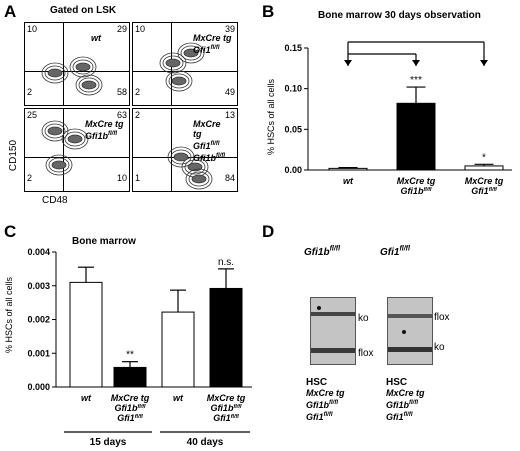 The image size is (520, 451). What do you see at coordinates (416, 80) in the screenshot?
I see `significance-label: ***` at bounding box center [416, 80].